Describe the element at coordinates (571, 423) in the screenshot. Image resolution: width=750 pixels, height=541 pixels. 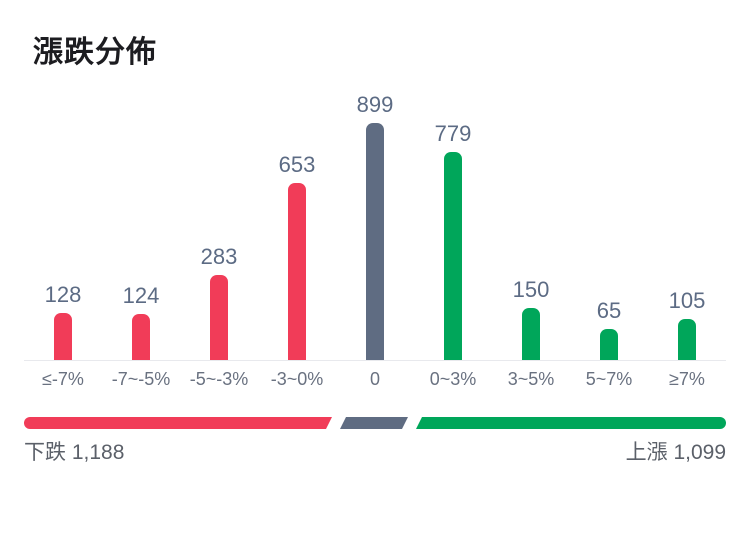
I see `ratio-segment-up` at that location.